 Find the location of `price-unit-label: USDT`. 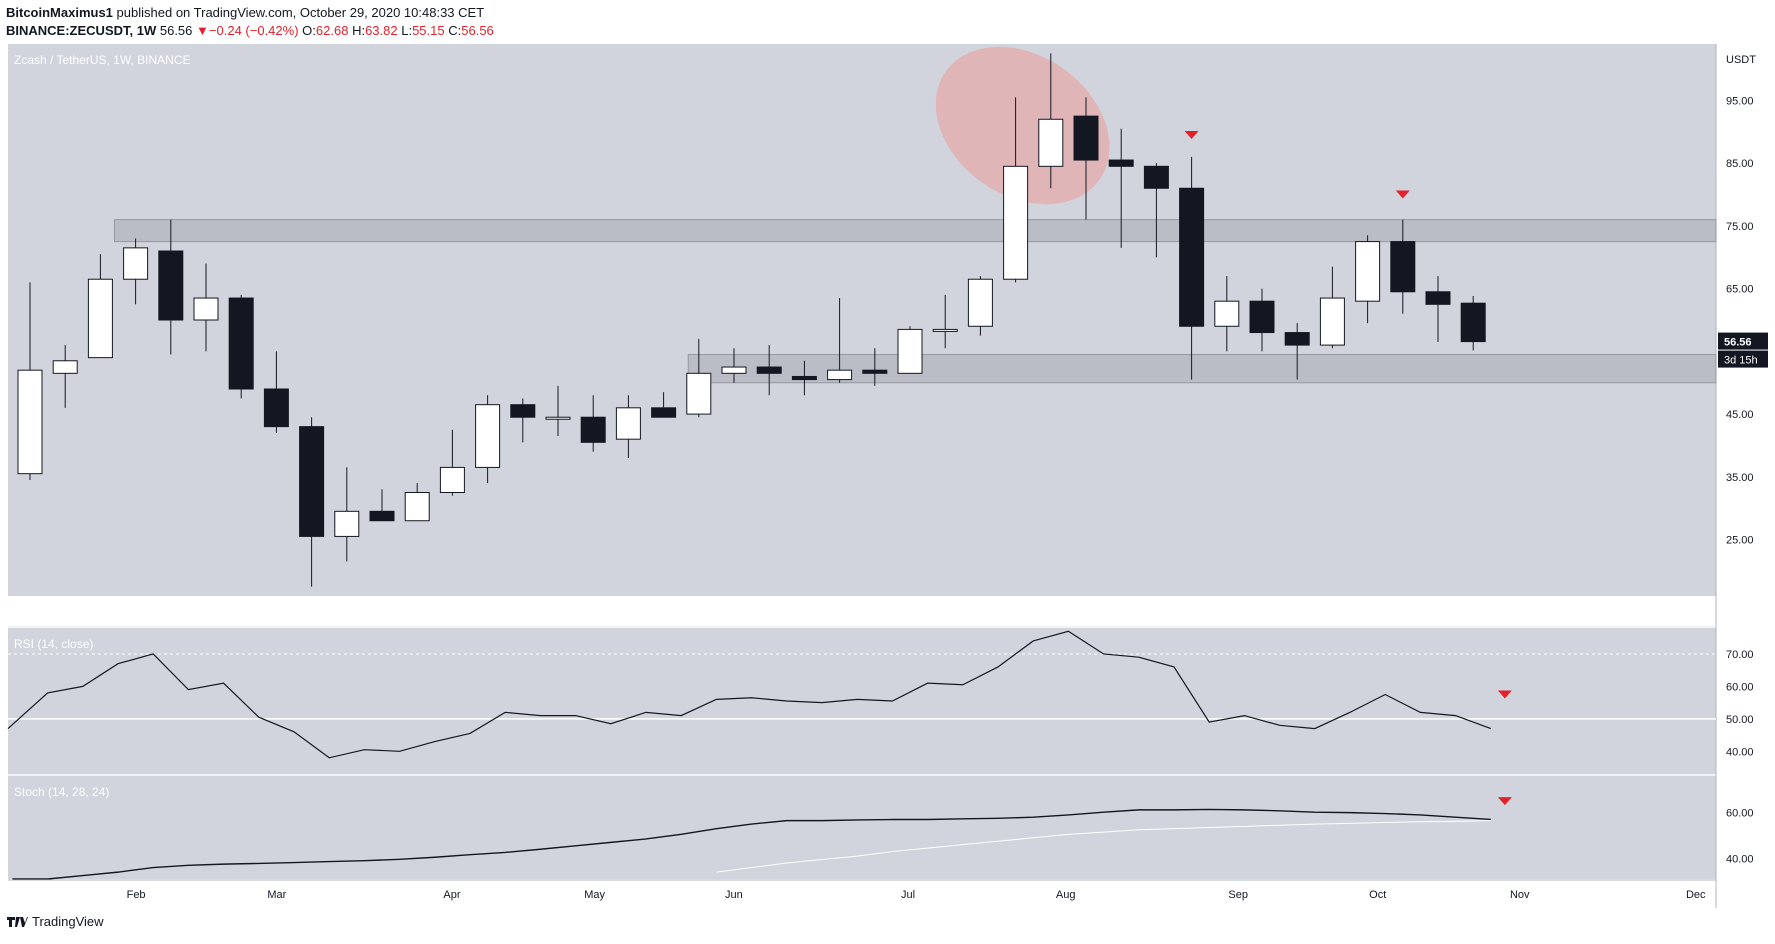

price-unit-label: USDT is located at coordinates (1741, 60).